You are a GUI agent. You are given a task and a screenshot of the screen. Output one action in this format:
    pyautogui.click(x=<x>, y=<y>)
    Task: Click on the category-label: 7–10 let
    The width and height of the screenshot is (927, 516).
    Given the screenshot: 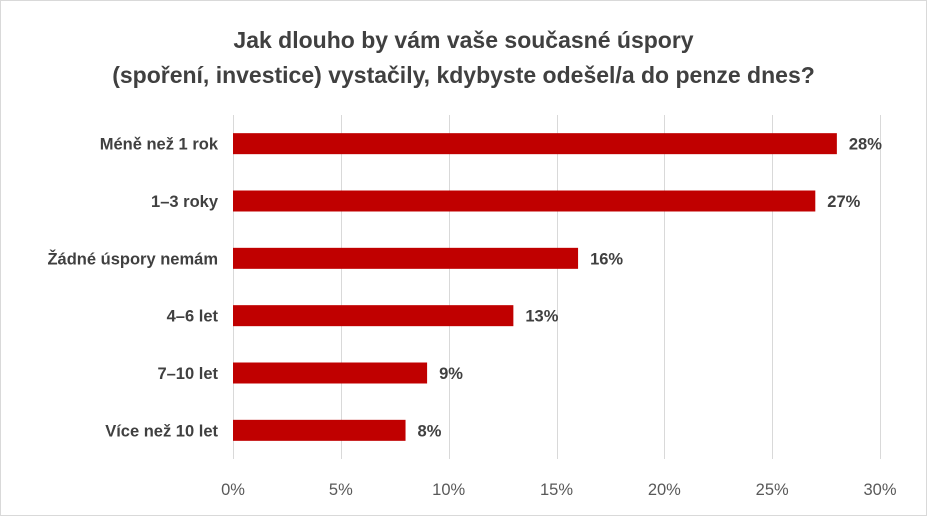 What is the action you would take?
    pyautogui.click(x=187, y=374)
    